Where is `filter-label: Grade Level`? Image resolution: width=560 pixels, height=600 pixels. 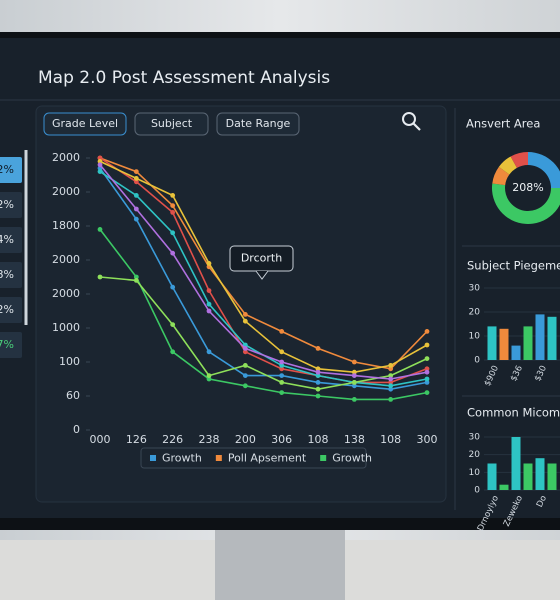 filter-label: Grade Level is located at coordinates (85, 123).